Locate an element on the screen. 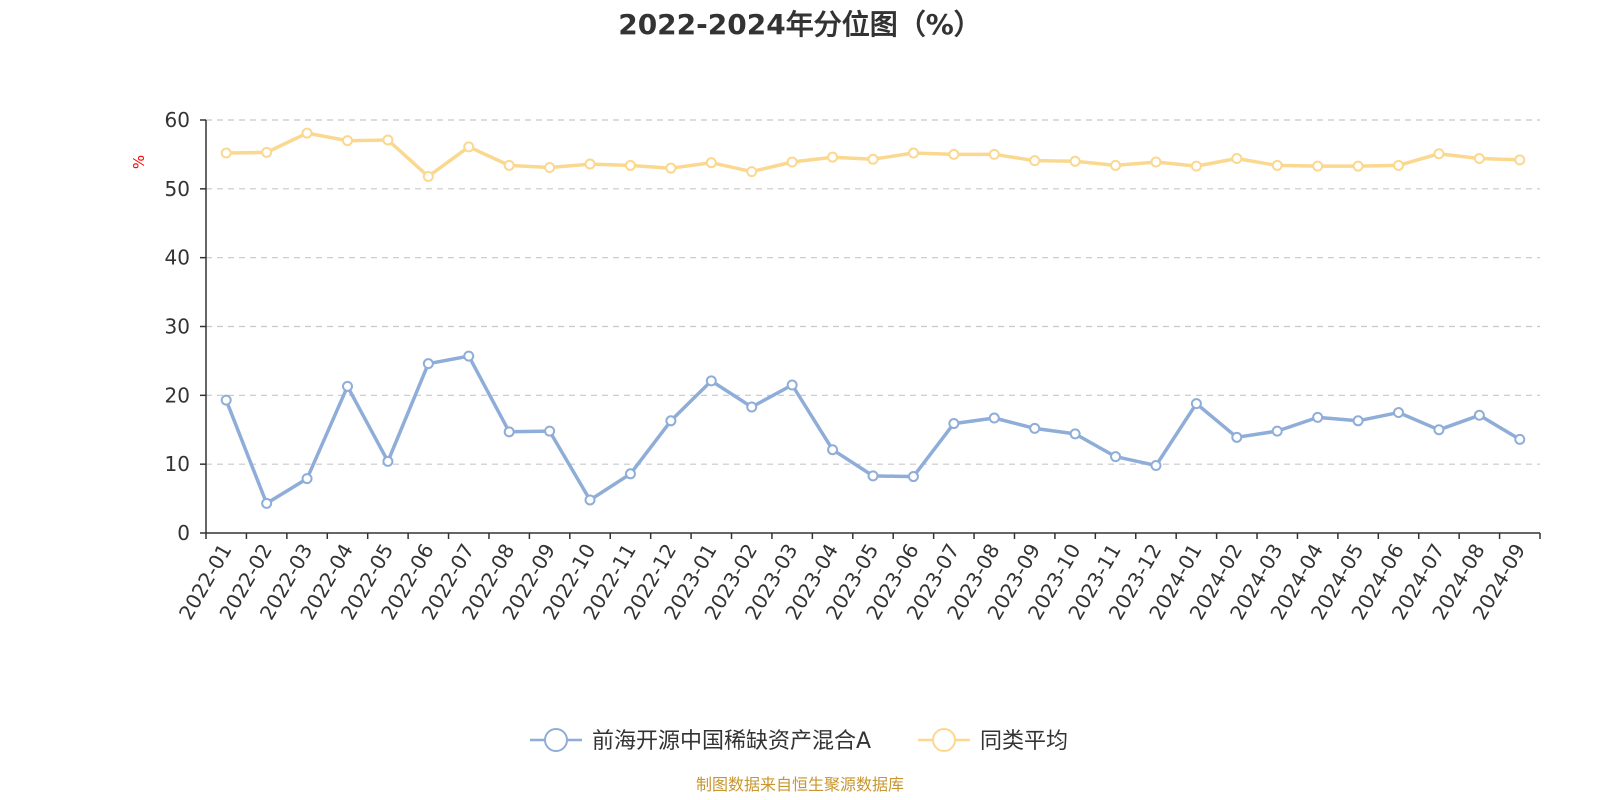 This screenshot has width=1600, height=800. legend-label: 同类平均 is located at coordinates (1024, 741).